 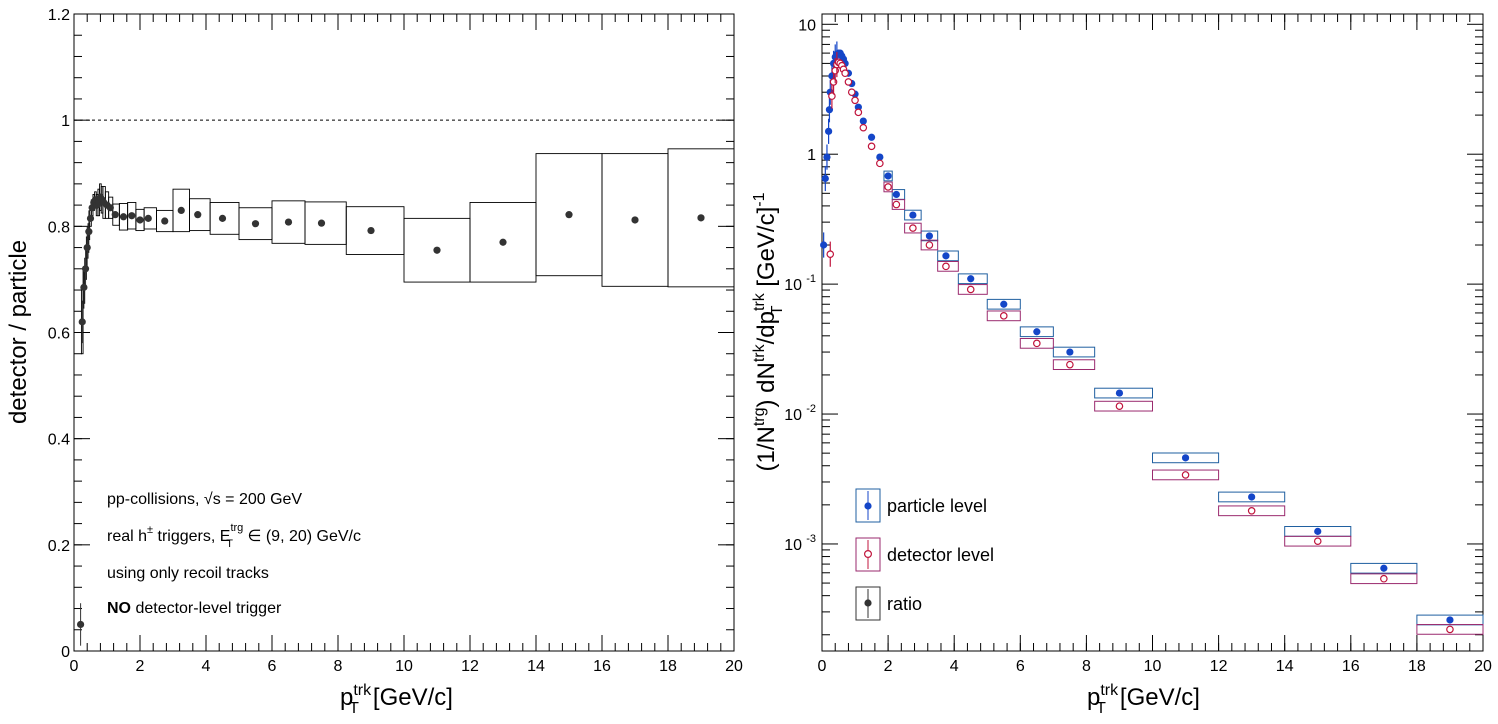 What do you see at coordinates (1483, 666) in the screenshot?
I see `right-x-tick-label: 20` at bounding box center [1483, 666].